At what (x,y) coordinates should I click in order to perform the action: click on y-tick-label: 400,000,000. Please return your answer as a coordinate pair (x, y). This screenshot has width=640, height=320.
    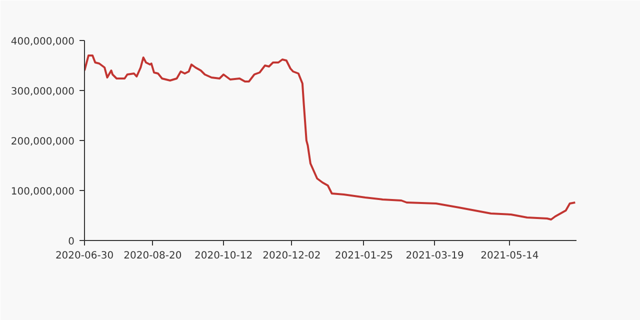
    Looking at the image, I should click on (42, 42).